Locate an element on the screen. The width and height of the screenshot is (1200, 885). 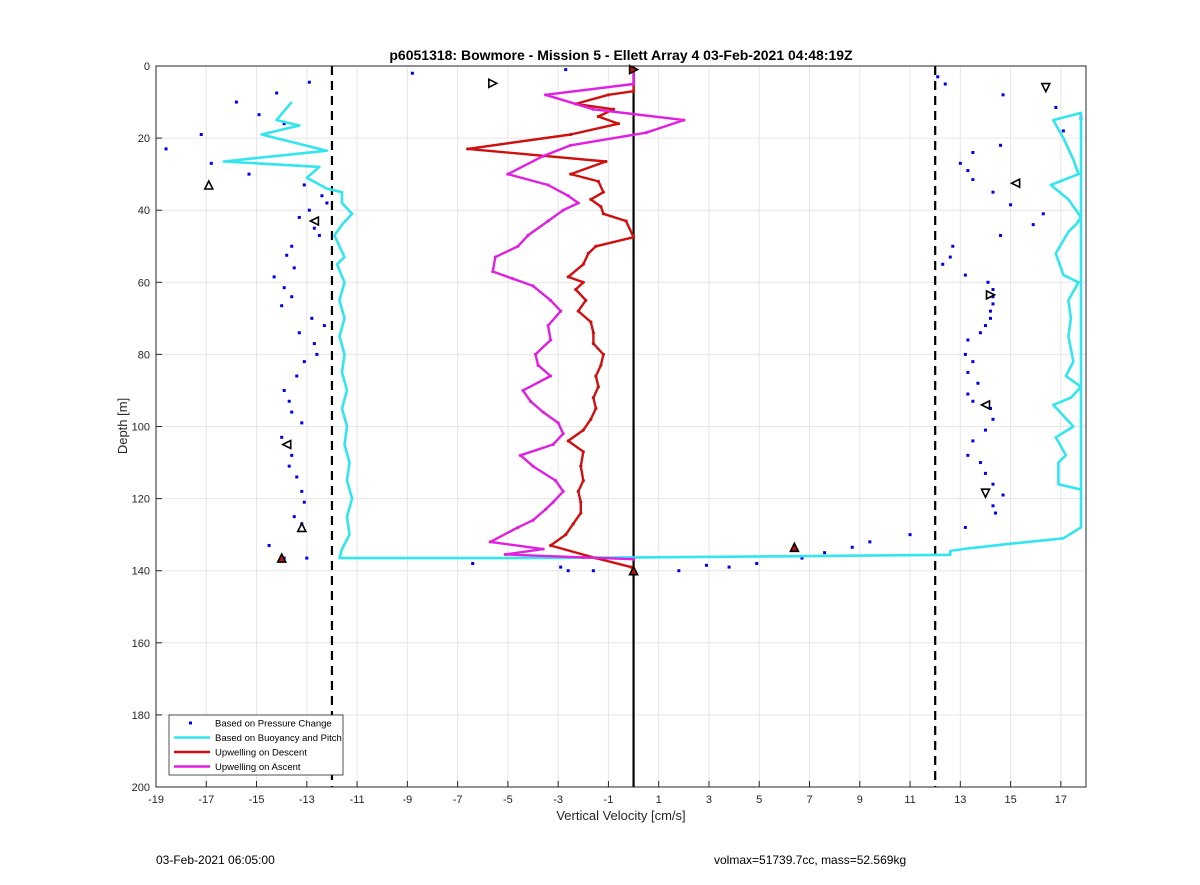
legend-label: Based on Pressure Change is located at coordinates (273, 724).